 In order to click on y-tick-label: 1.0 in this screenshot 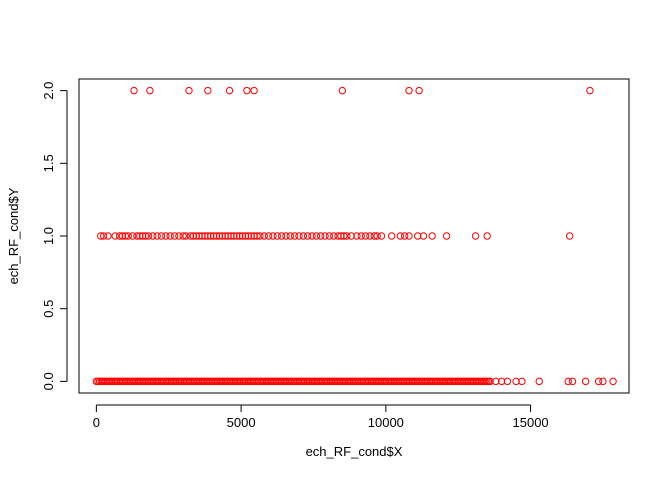, I will do `click(48, 236)`.